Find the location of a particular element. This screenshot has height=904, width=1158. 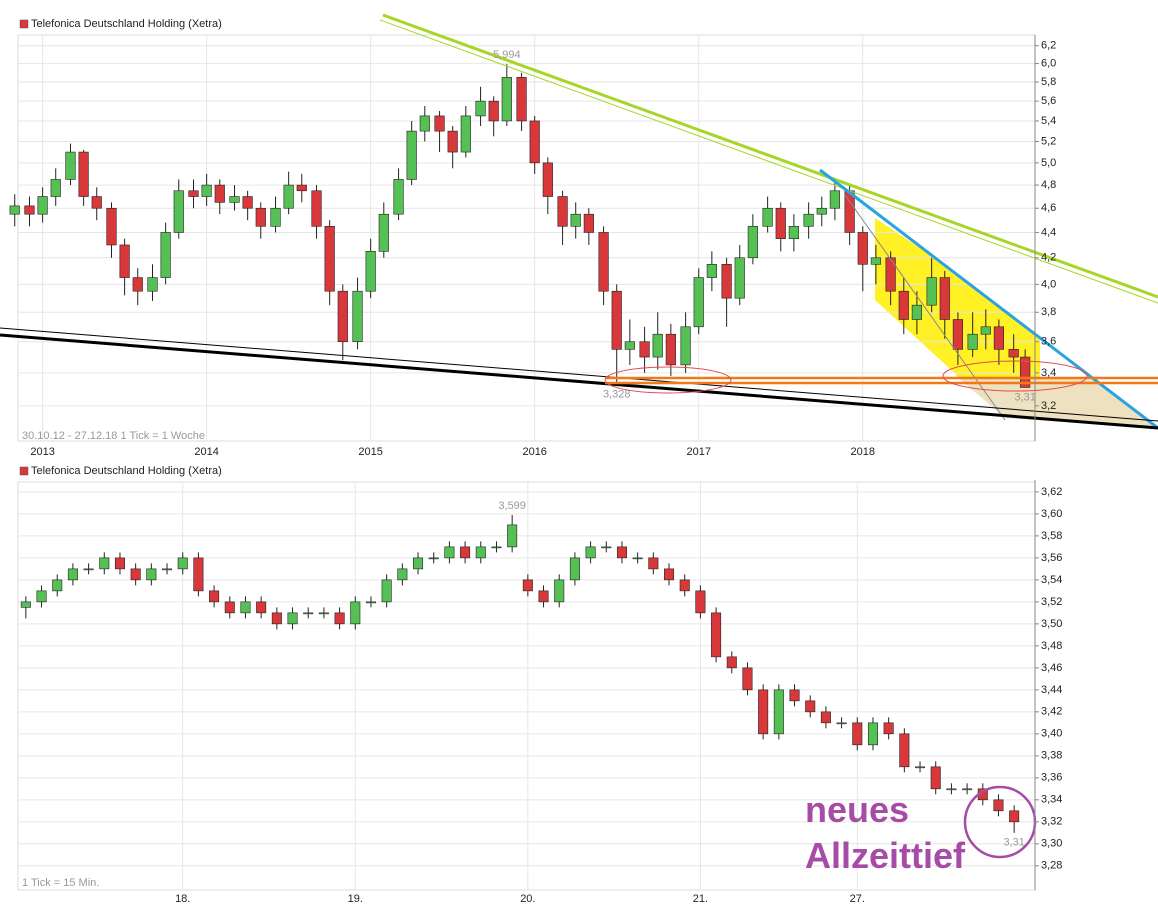

y-tick-label: 3,6 is located at coordinates (1048, 342).